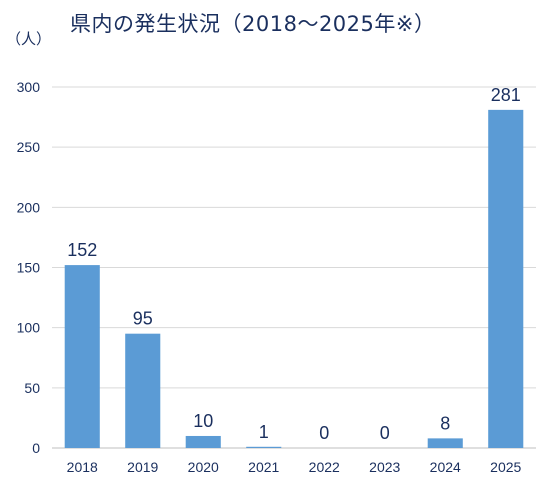 The width and height of the screenshot is (550, 489). Describe the element at coordinates (142, 467) in the screenshot. I see `x-tick-label: 2019` at that location.